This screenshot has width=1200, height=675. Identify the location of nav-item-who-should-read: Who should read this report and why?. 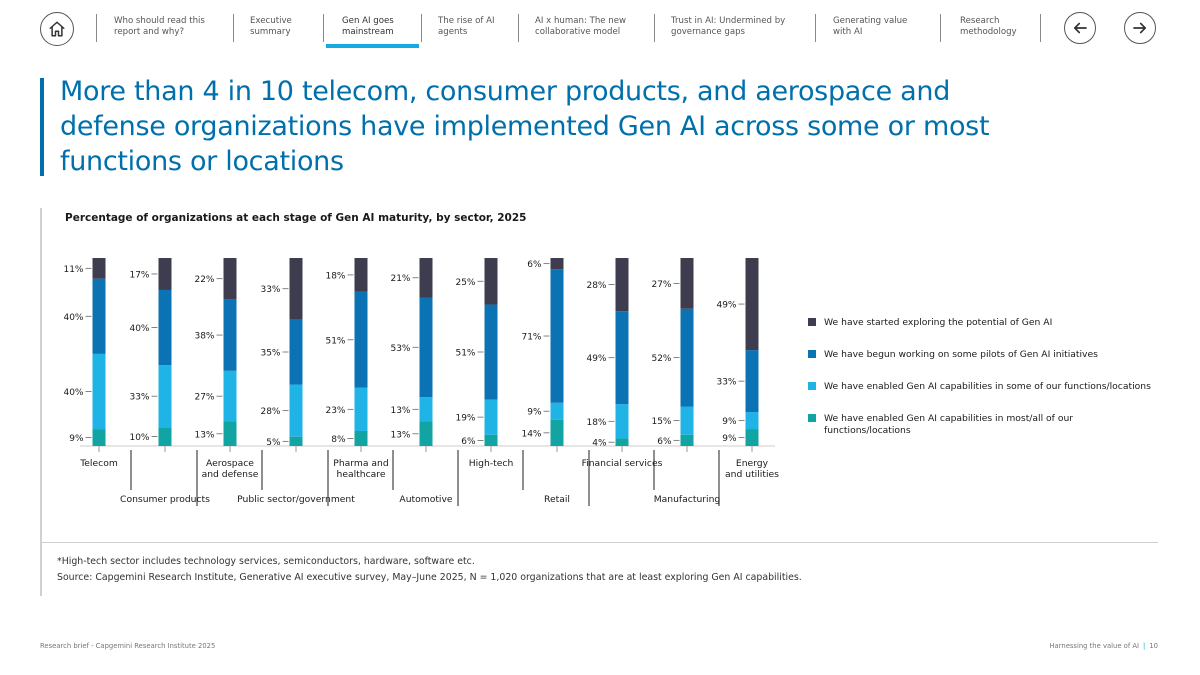
(159, 27).